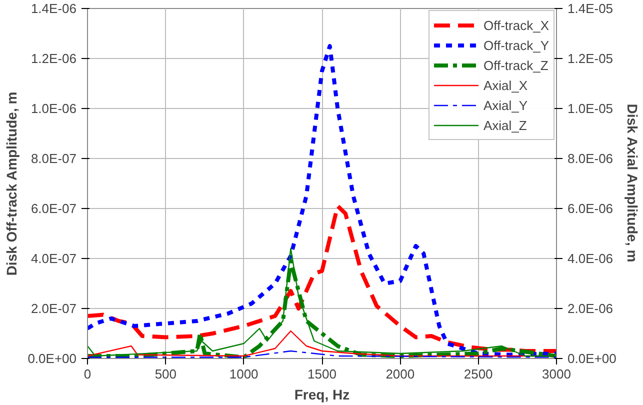  Describe the element at coordinates (53, 258) in the screenshot. I see `y-tick-label: 4.0E-07` at that location.